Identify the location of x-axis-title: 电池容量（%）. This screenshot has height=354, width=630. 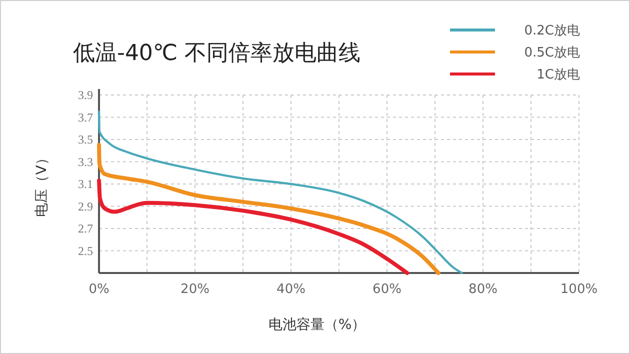
(317, 325).